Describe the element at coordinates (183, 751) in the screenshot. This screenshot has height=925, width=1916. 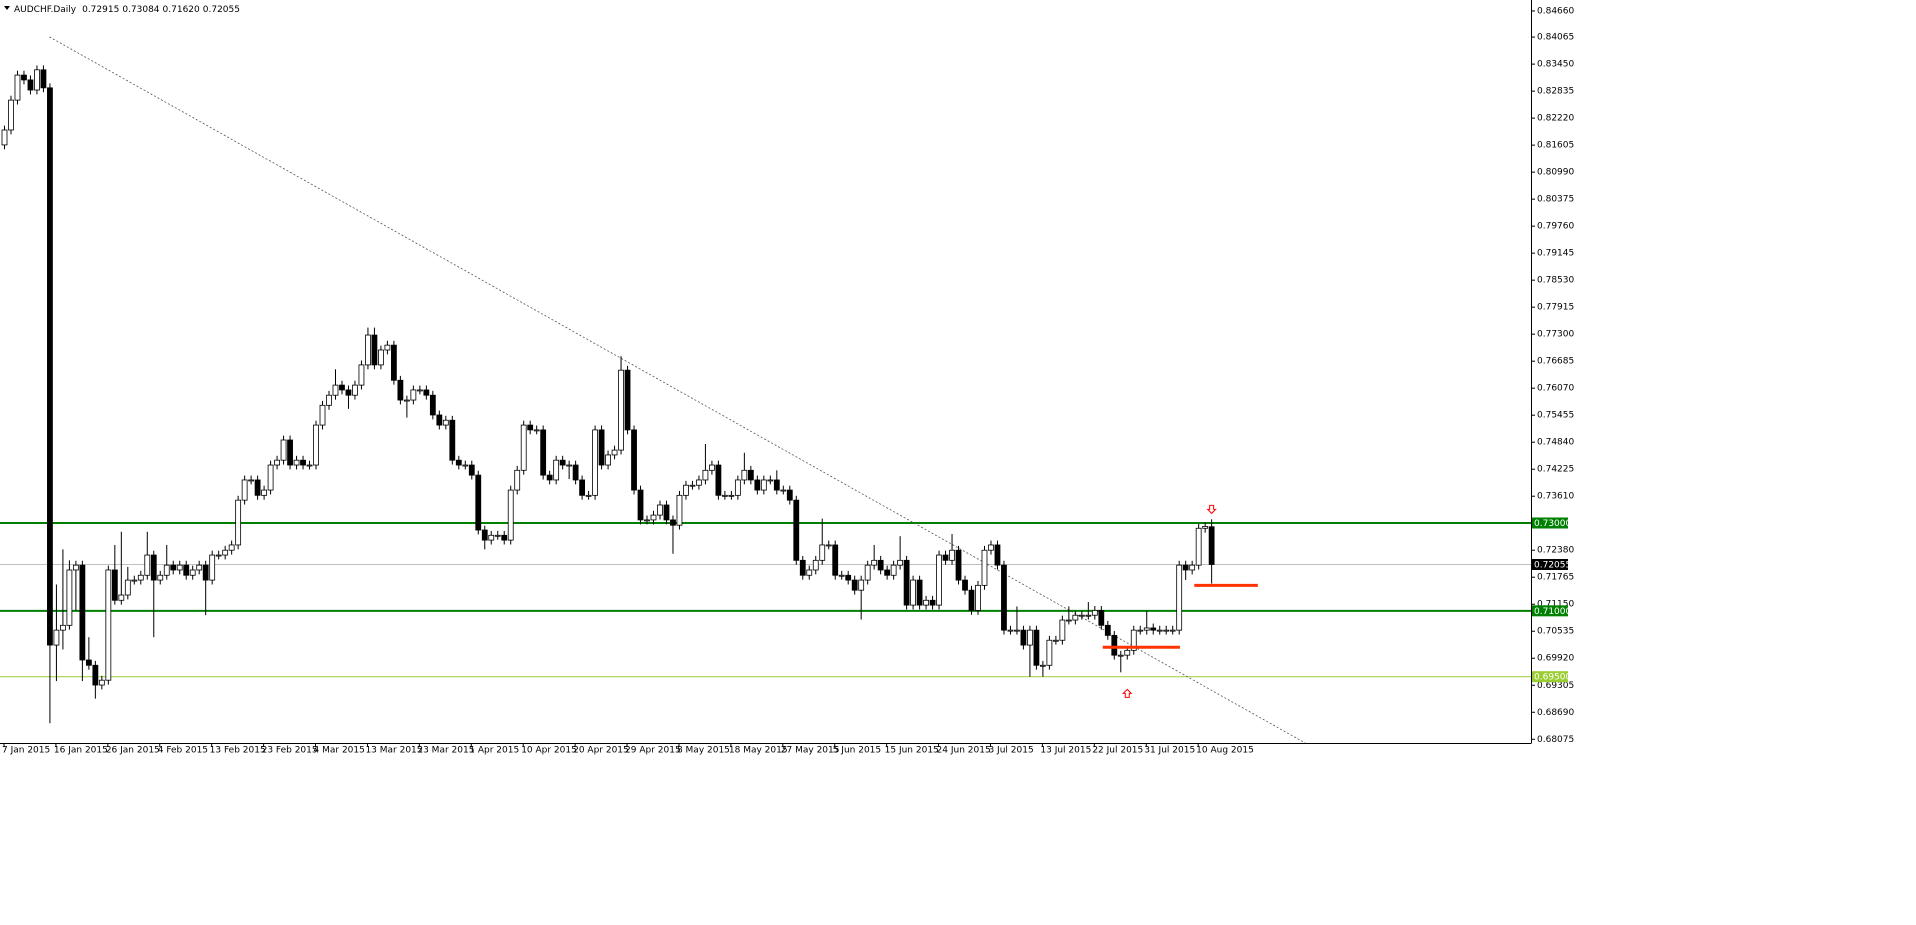
I see `x-tick-label: 4 Feb 2015` at that location.